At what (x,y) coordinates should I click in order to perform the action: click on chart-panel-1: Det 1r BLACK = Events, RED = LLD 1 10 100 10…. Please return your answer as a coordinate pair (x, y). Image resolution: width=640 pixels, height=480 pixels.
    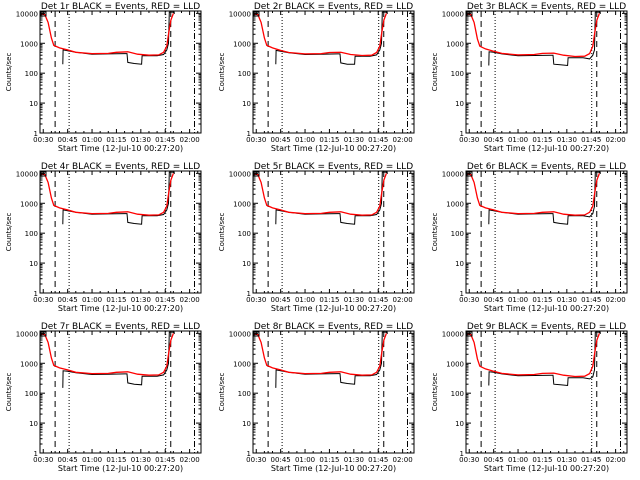
    Looking at the image, I should click on (103, 77).